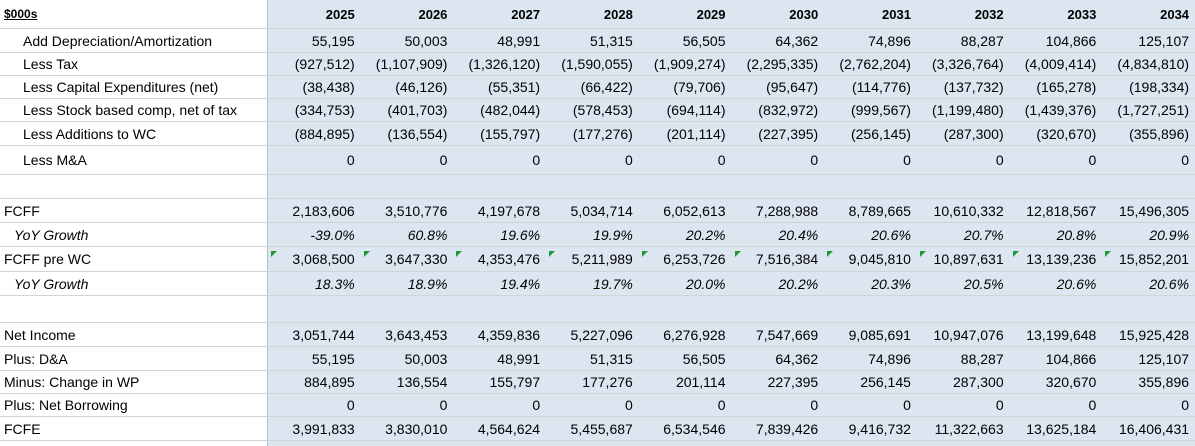 This screenshot has height=446, width=1195. What do you see at coordinates (797, 40) in the screenshot?
I see `value-cell: 64,362` at bounding box center [797, 40].